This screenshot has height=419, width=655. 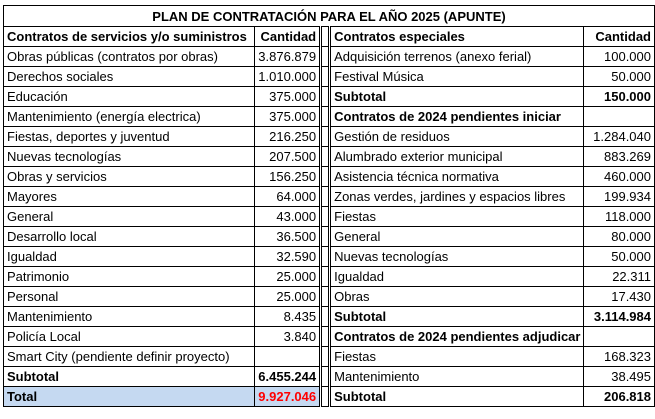 I want to click on left-item-label: Igualdad, so click(x=129, y=256).